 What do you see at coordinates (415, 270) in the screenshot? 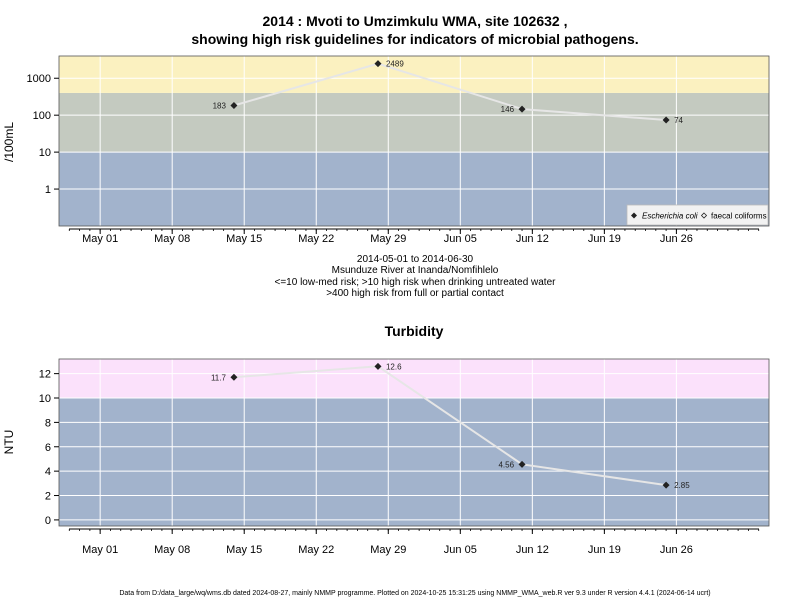
I see `chart1-caption-site: Msunduze River at Inanda/Nomfihlelo` at bounding box center [415, 270].